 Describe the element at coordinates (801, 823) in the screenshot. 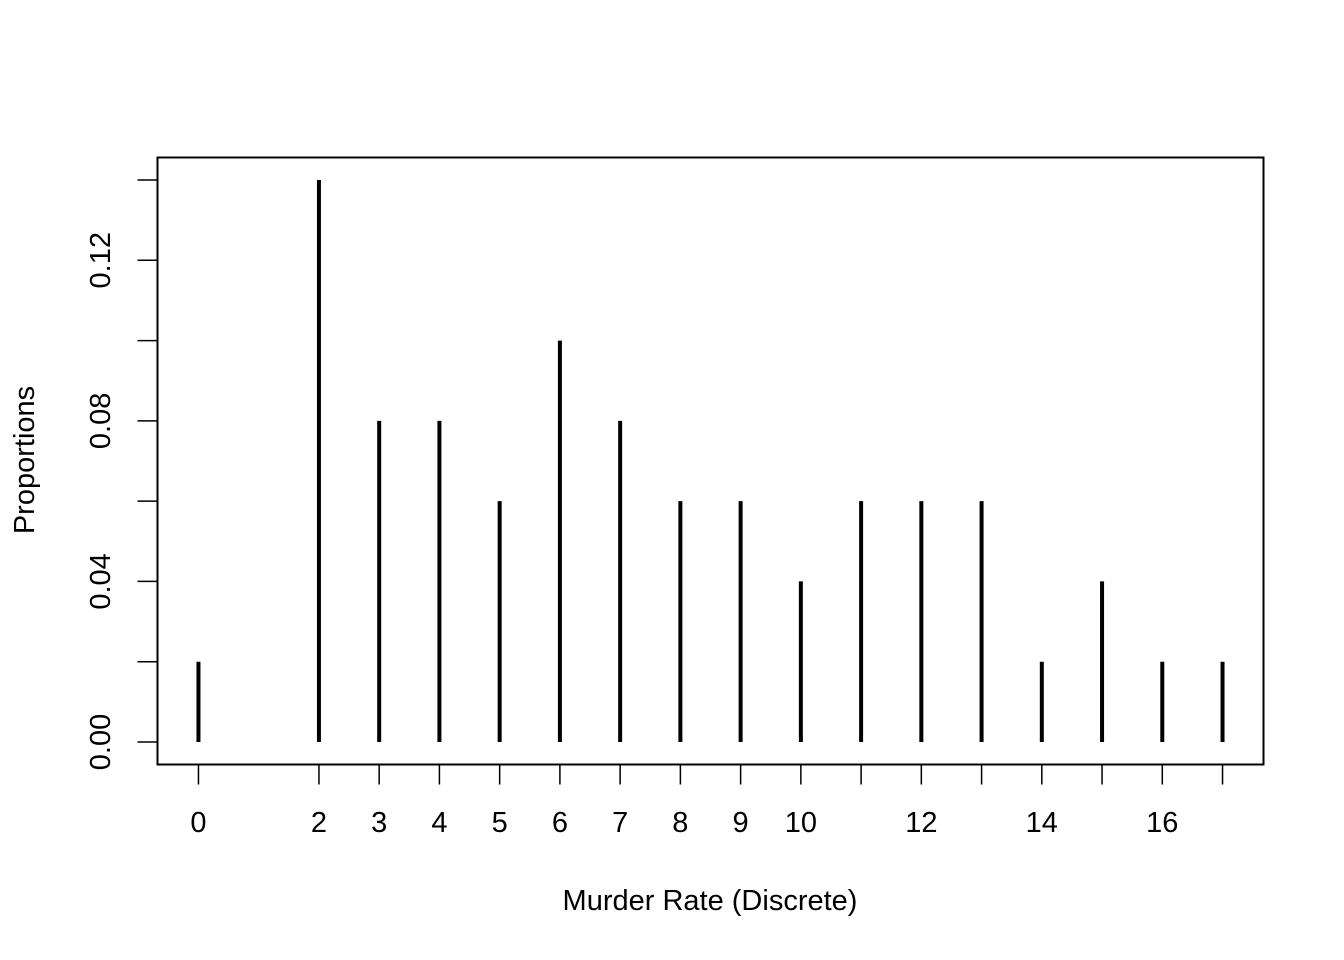

I see `x-tick-label-10: 10` at that location.